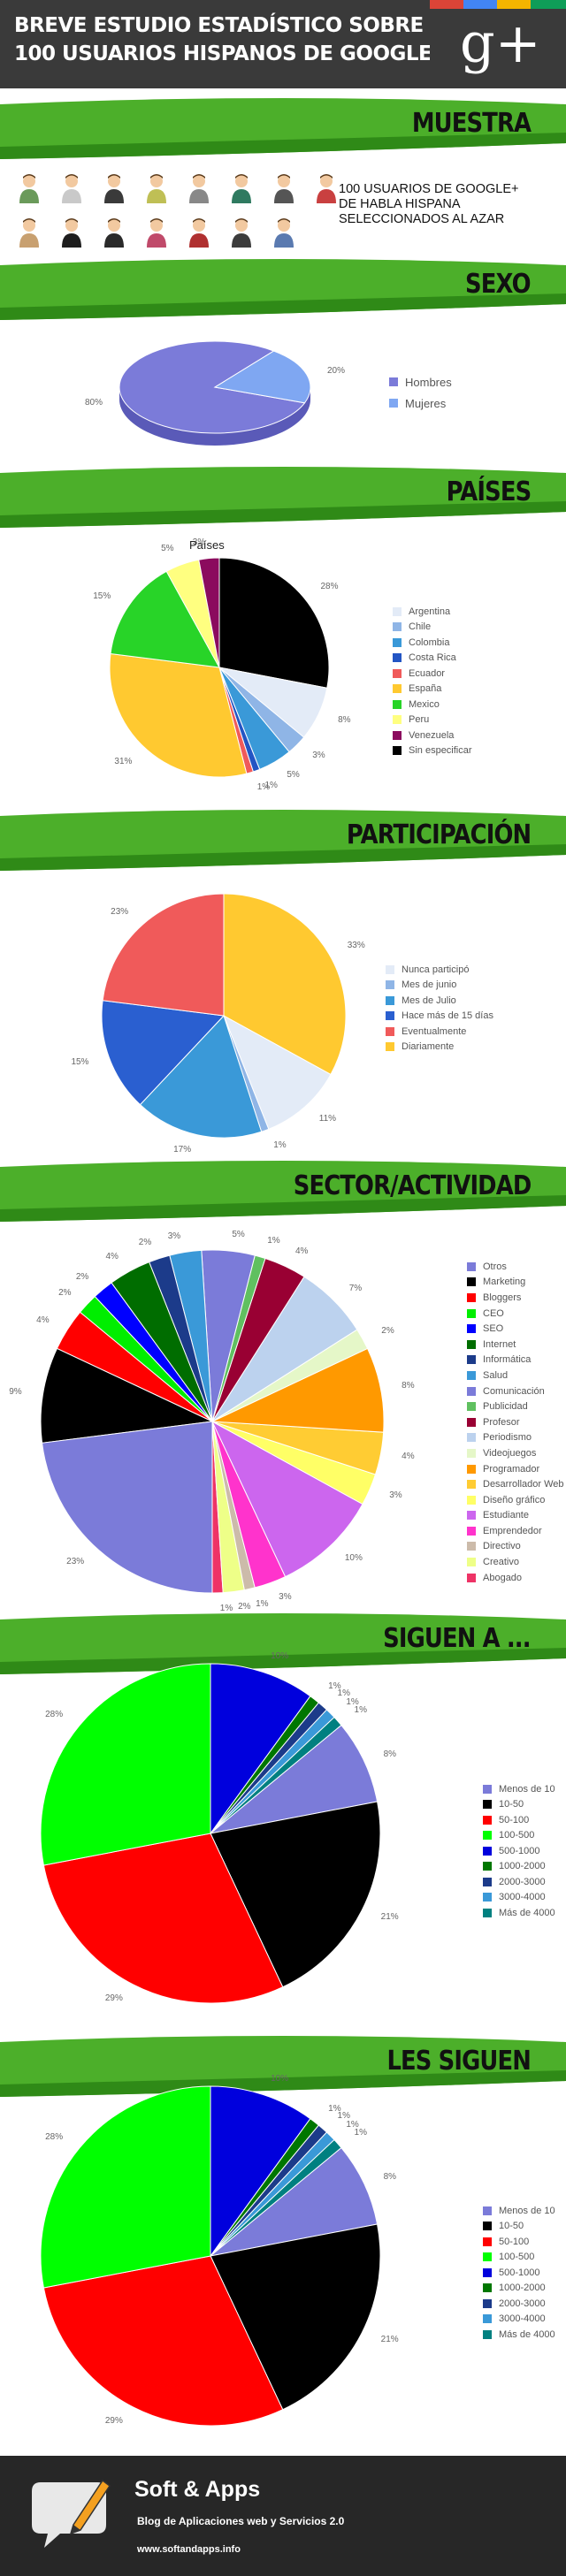 This screenshot has width=566, height=2576. I want to click on pie-label-les_siguen-3: 28%, so click(55, 2137).